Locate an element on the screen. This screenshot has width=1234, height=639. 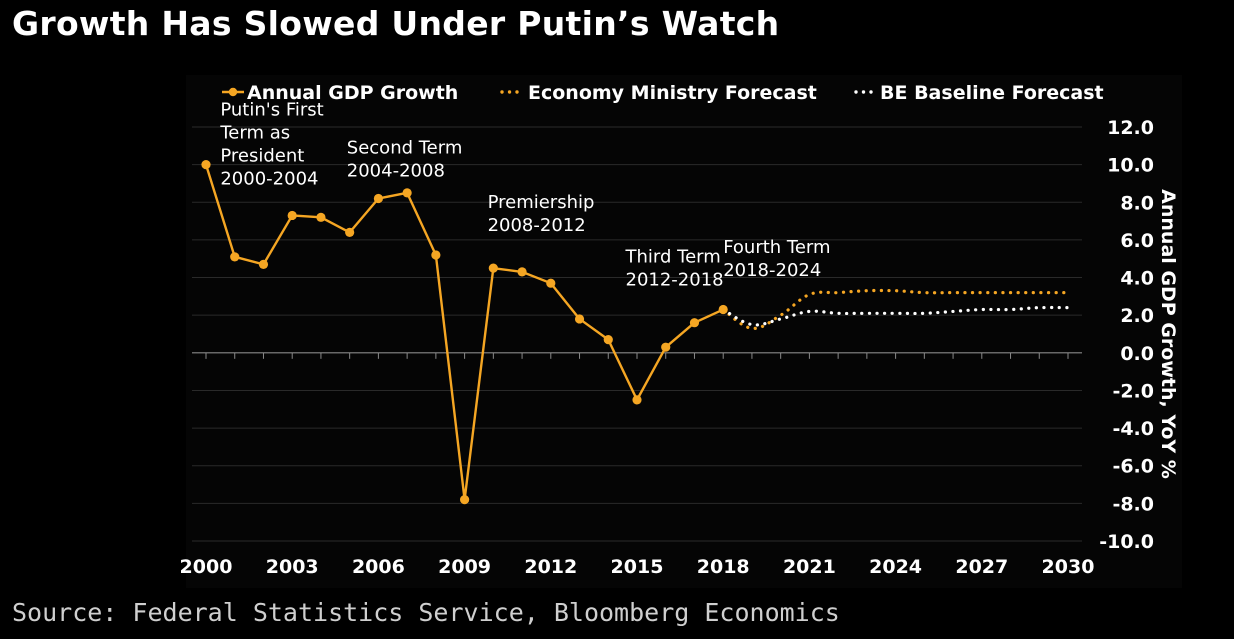
x-tick-label: 2030 is located at coordinates (1068, 567).